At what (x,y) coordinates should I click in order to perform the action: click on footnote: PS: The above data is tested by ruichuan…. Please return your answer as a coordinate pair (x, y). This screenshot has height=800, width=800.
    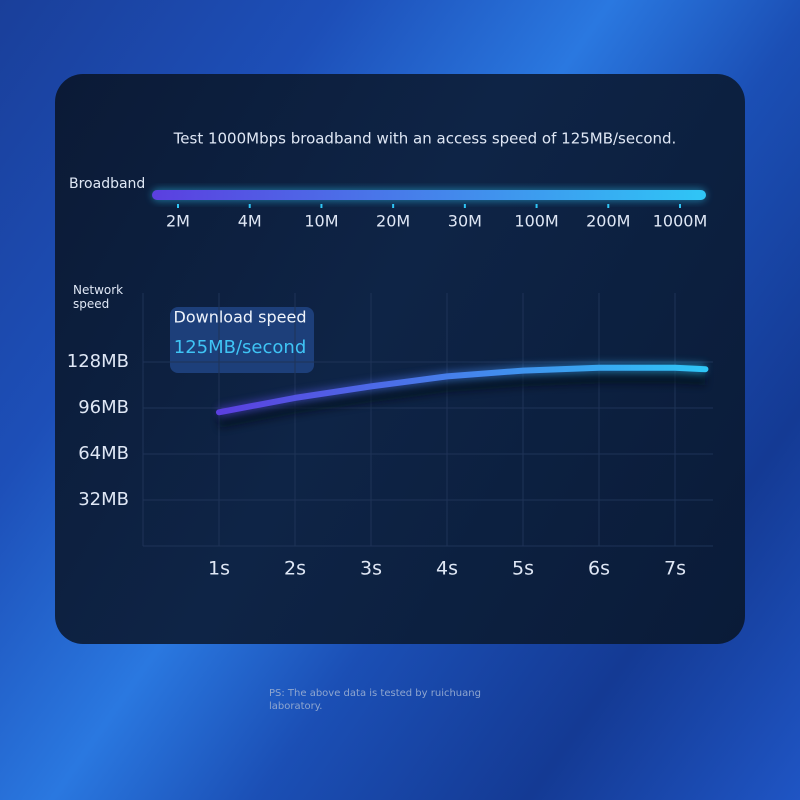
    Looking at the image, I should click on (375, 700).